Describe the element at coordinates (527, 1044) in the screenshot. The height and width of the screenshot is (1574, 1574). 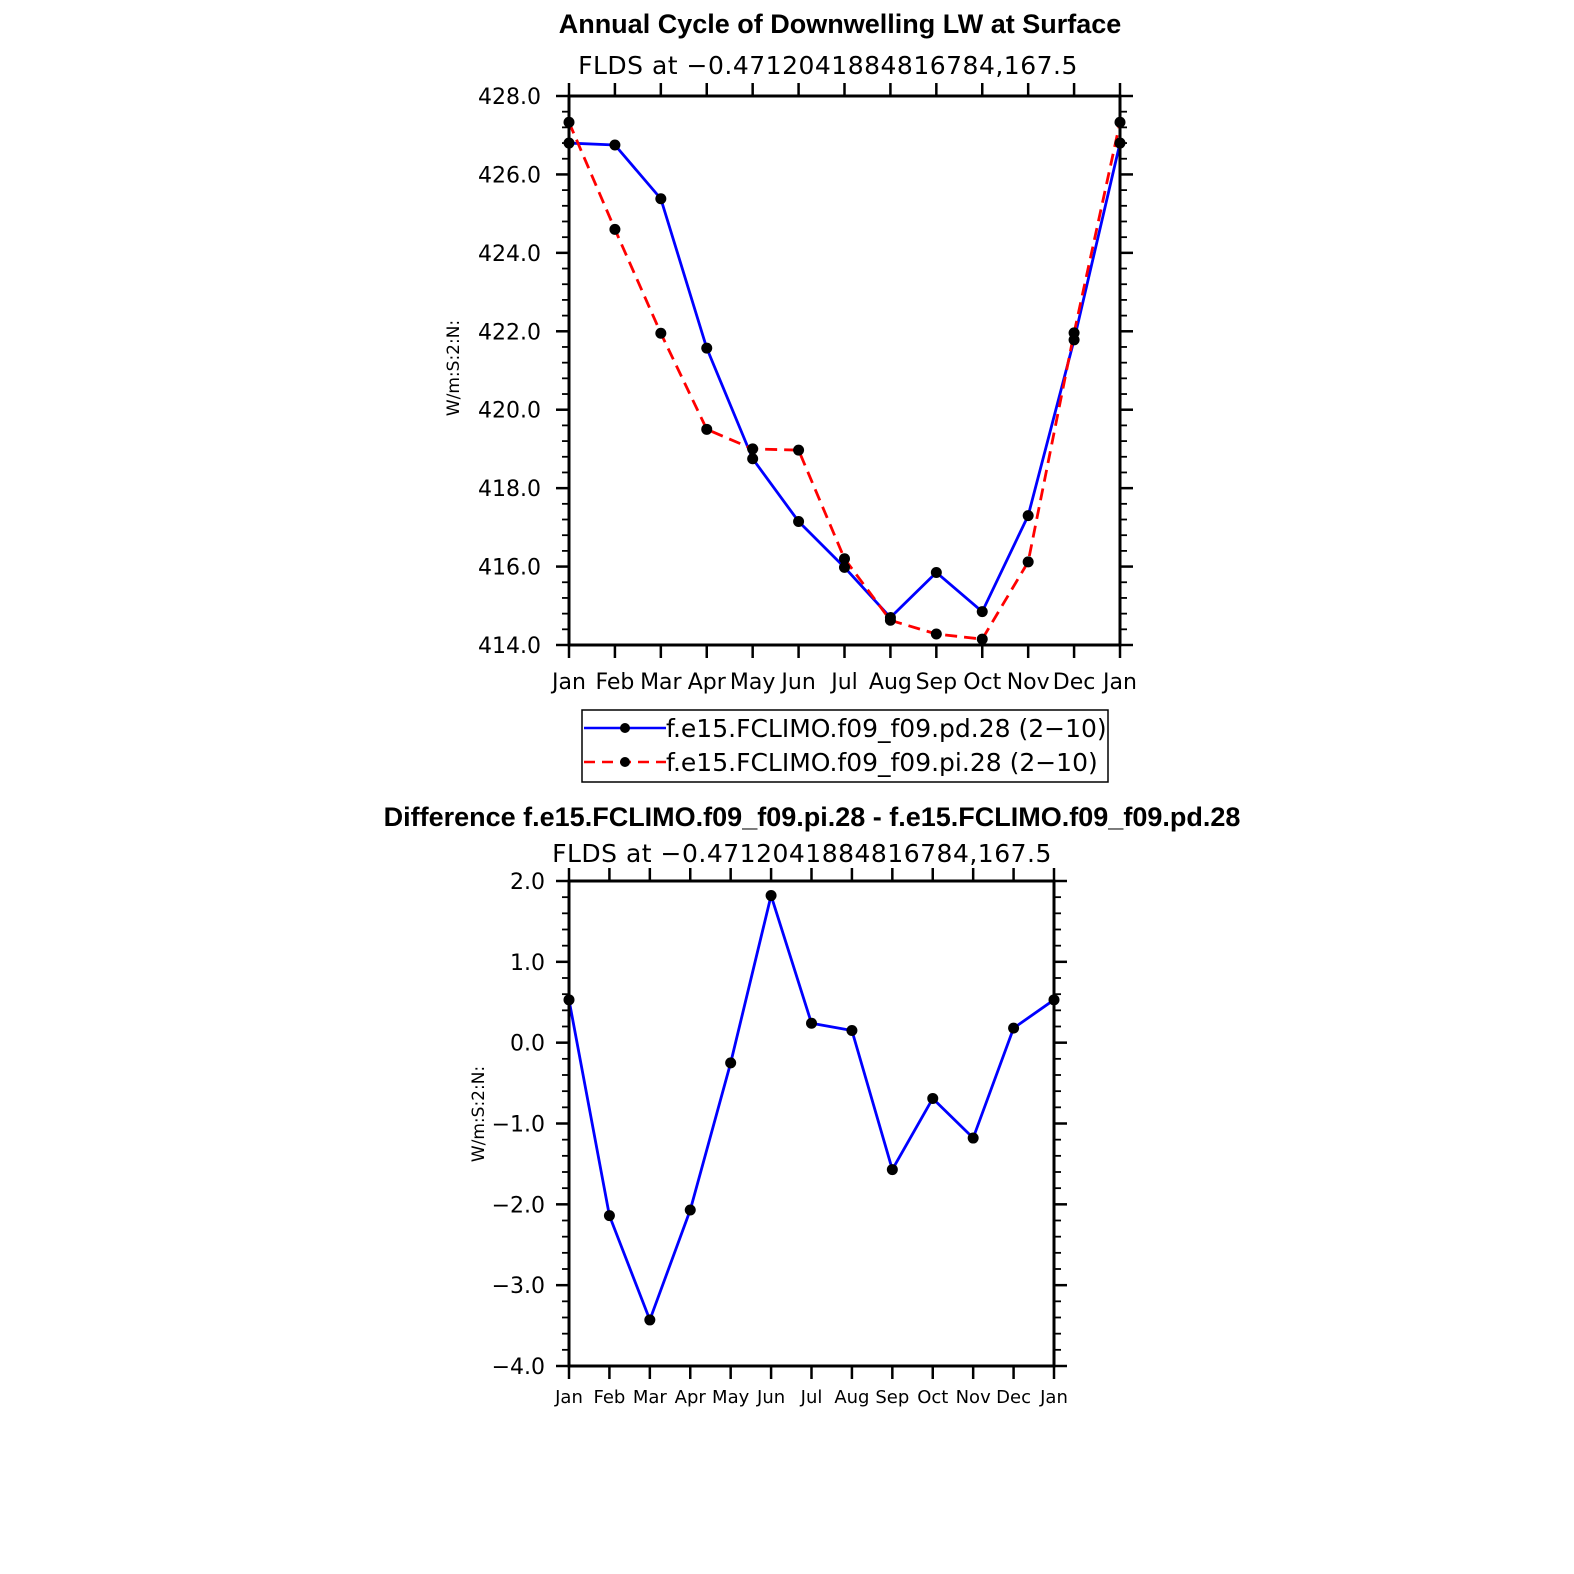
I see `y-tick-label: 0.0` at that location.